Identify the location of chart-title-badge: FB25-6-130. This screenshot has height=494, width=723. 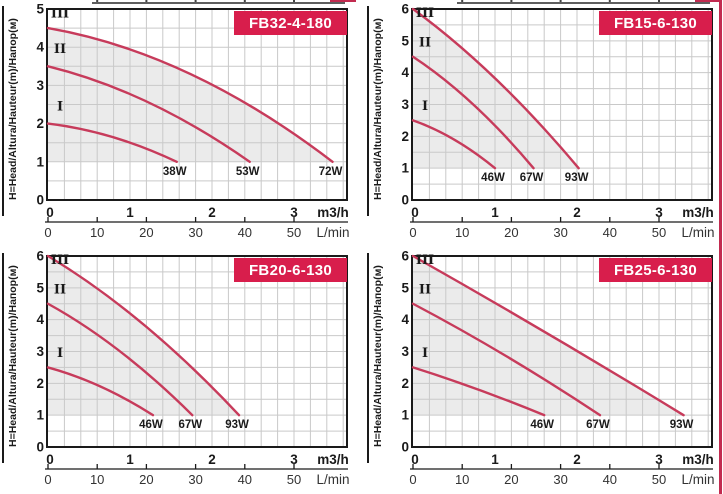
(655, 270).